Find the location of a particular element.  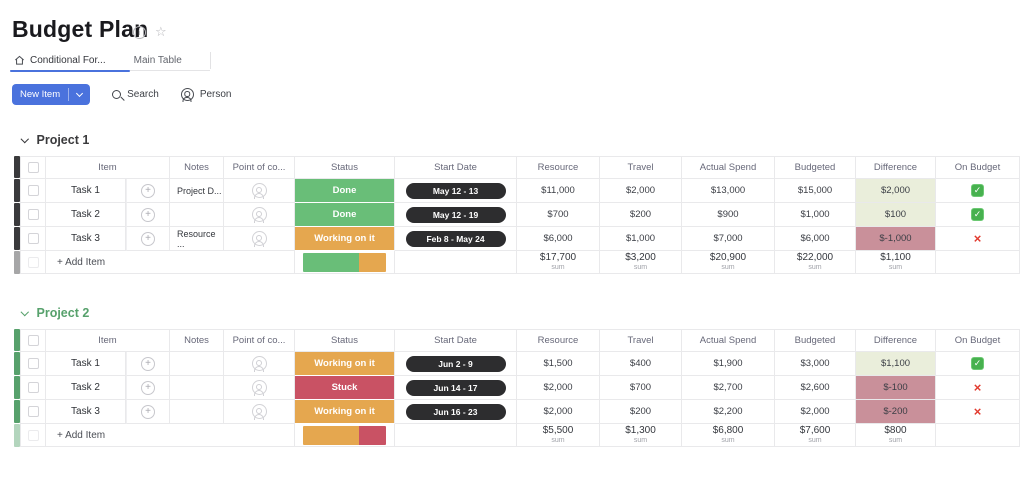

task-name-cell: Task 1 is located at coordinates (86, 191).